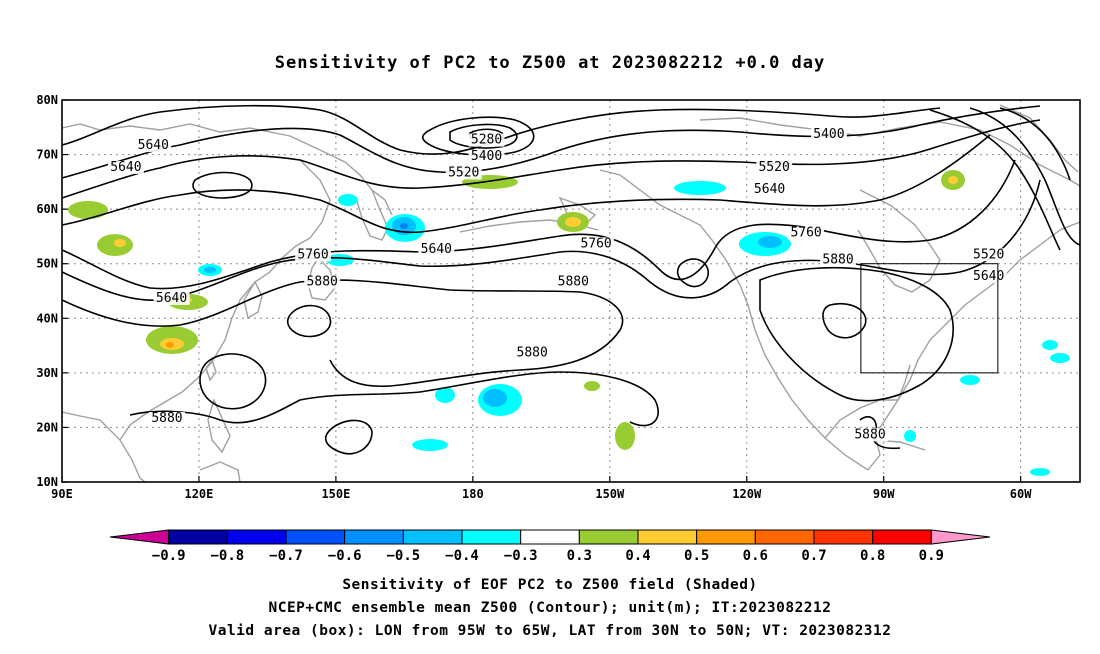  What do you see at coordinates (47, 209) in the screenshot?
I see `lat-tick-label: 60N` at bounding box center [47, 209].